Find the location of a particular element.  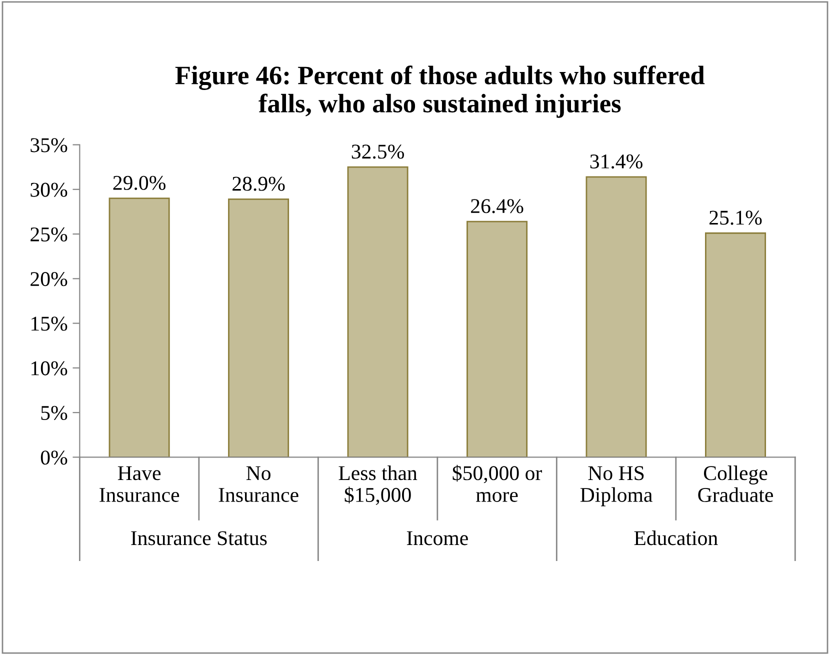

chart-title: Figure 46: Percent of those adults who suffered falls, who also sustained injuries is located at coordinates (440, 92).